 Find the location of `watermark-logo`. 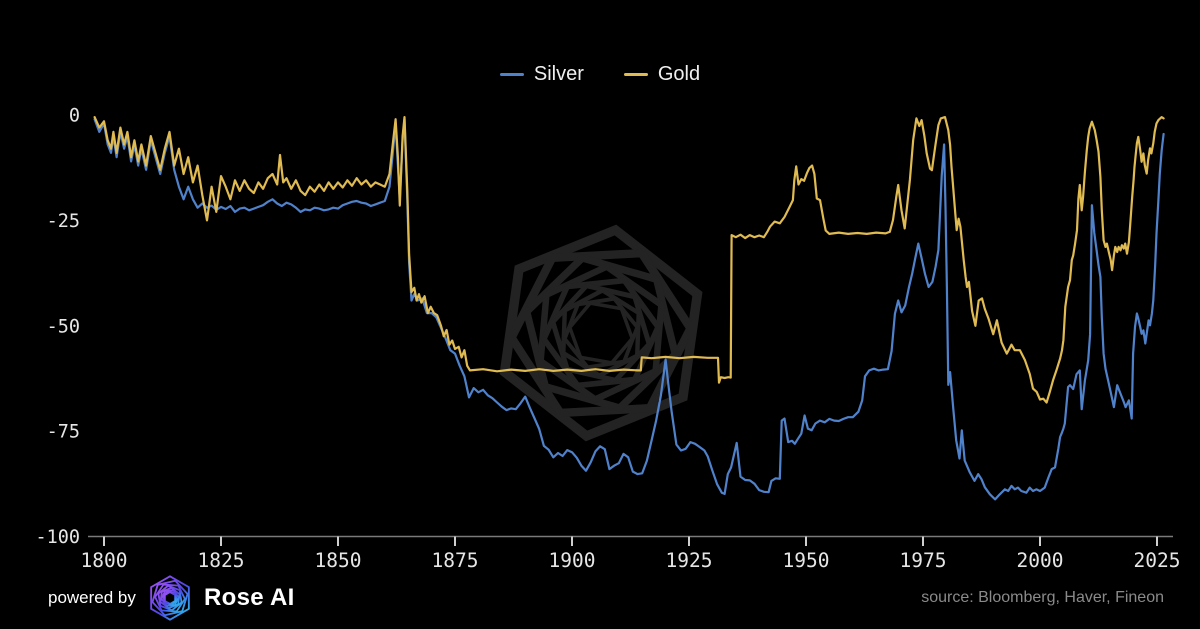

watermark-logo is located at coordinates (601, 333).